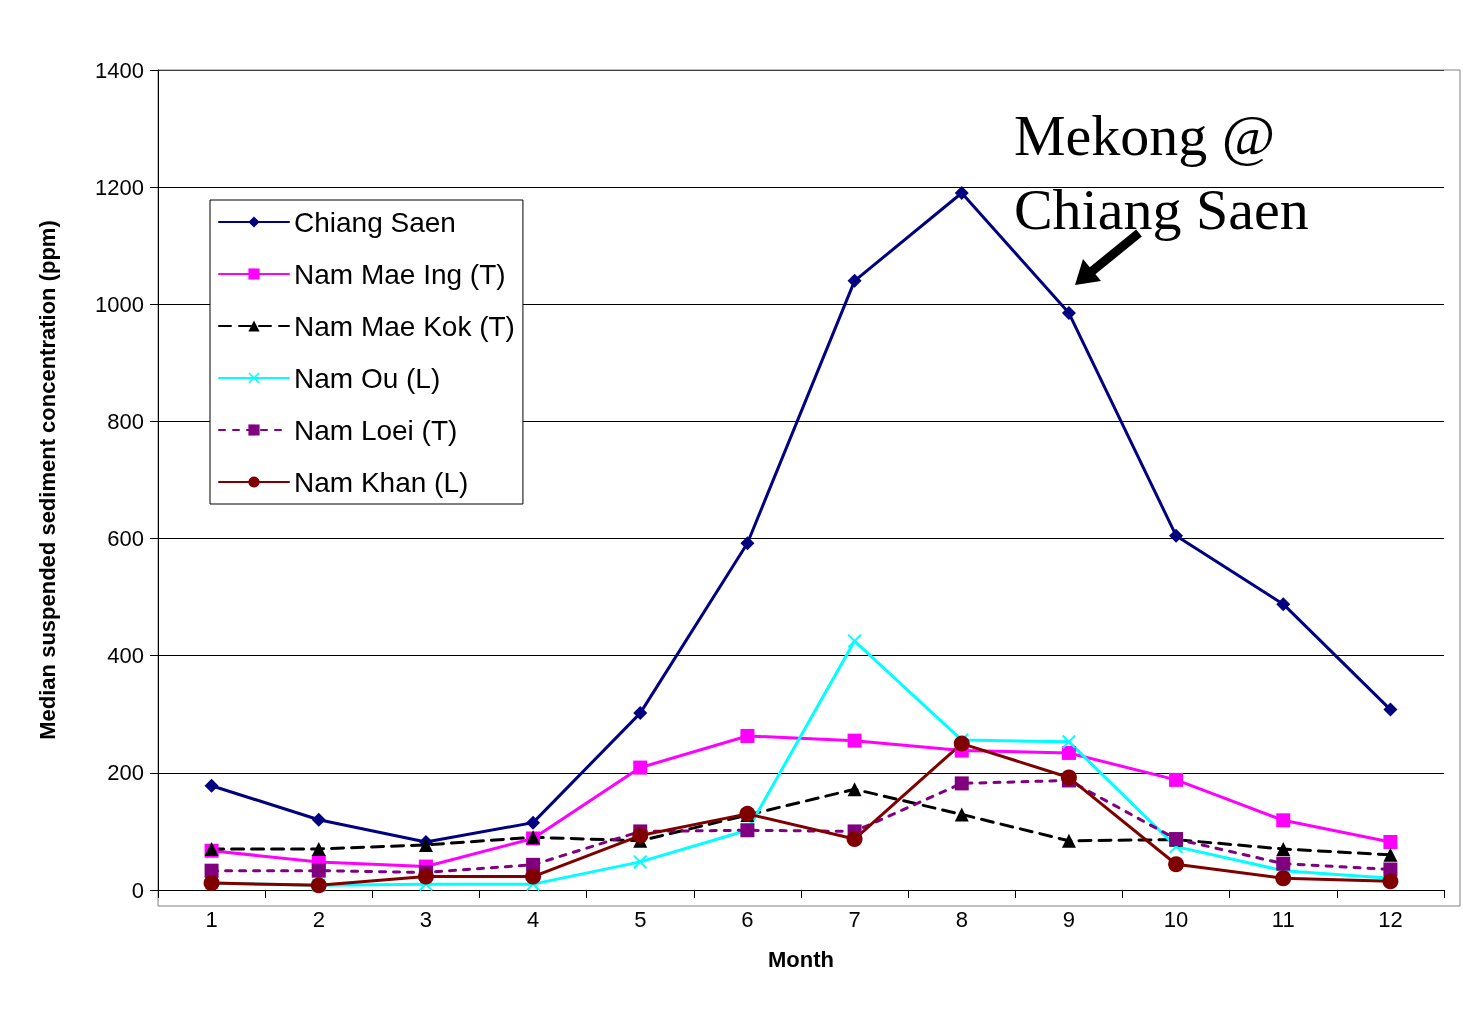 Image resolution: width=1480 pixels, height=1020 pixels. Describe the element at coordinates (47, 480) in the screenshot. I see `y-axis-title: Median suspended sediment concentration (ppm)` at that location.